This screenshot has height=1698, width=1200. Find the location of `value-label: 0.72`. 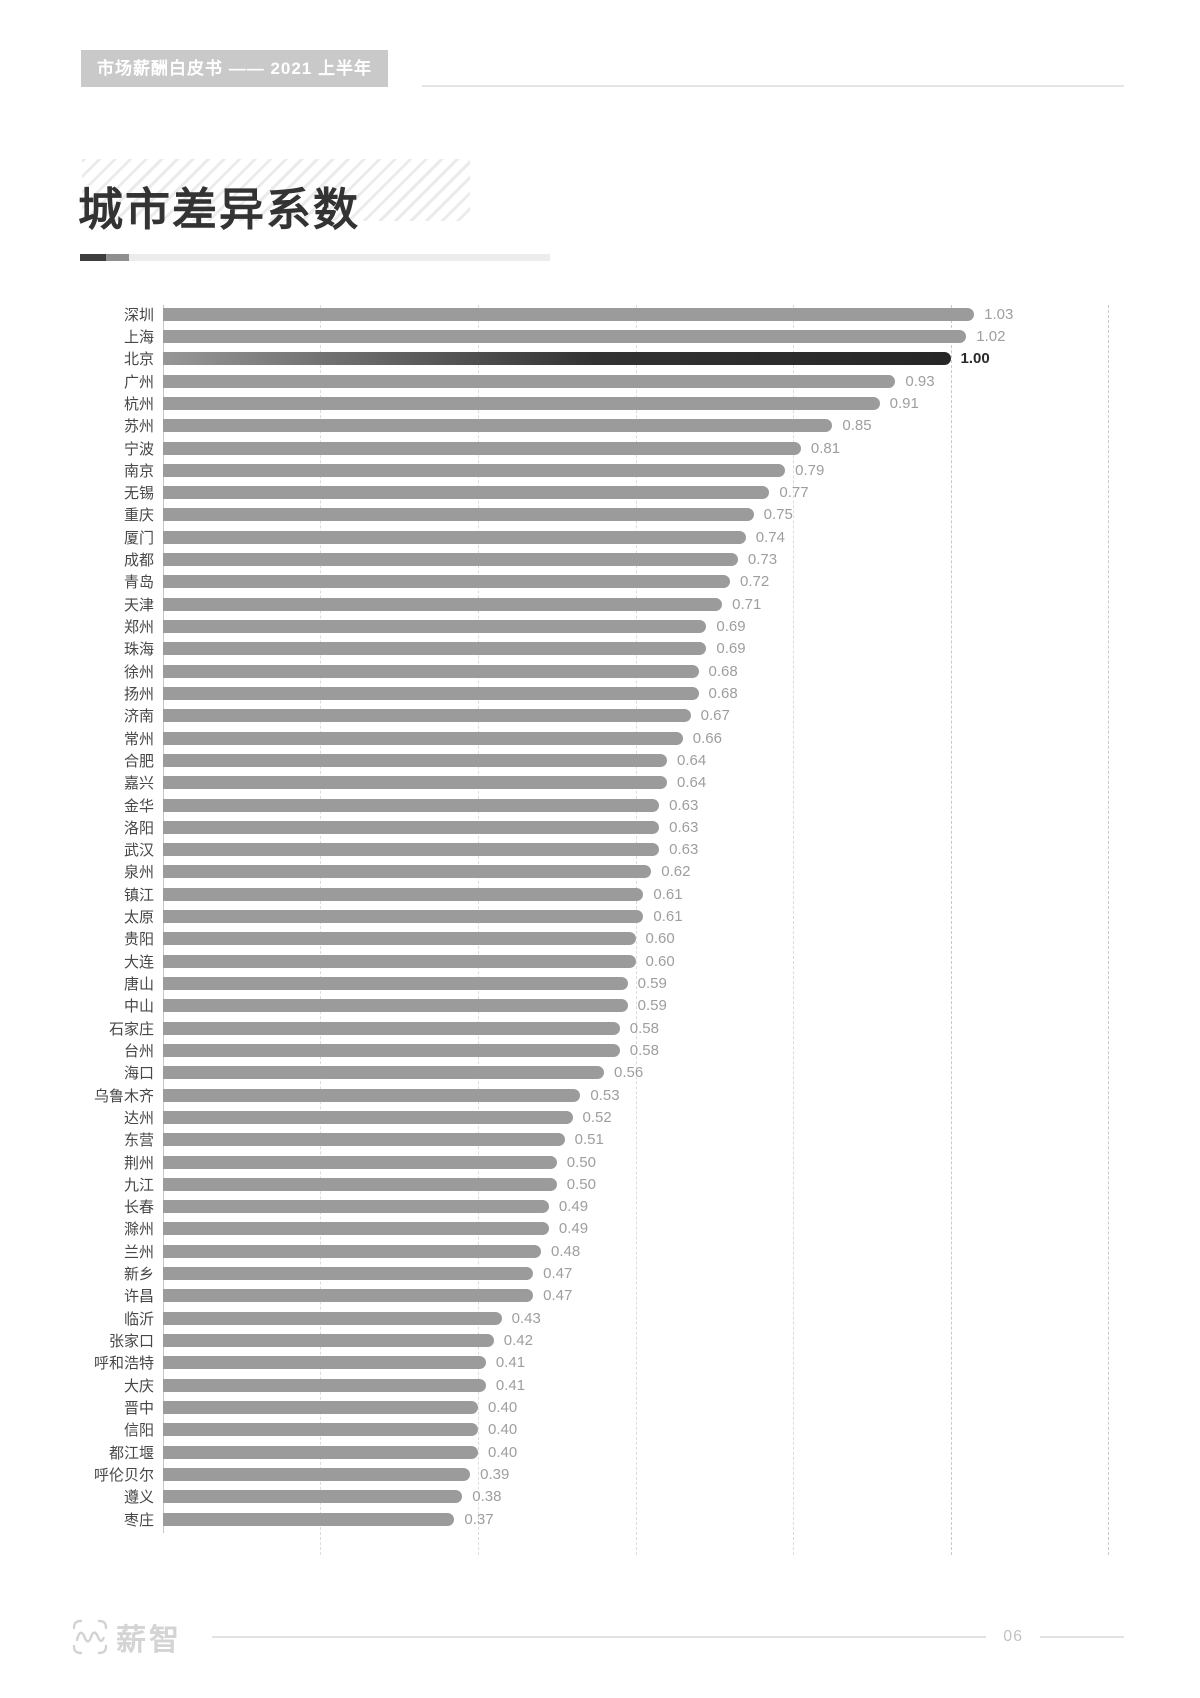

value-label: 0.72 is located at coordinates (755, 582).